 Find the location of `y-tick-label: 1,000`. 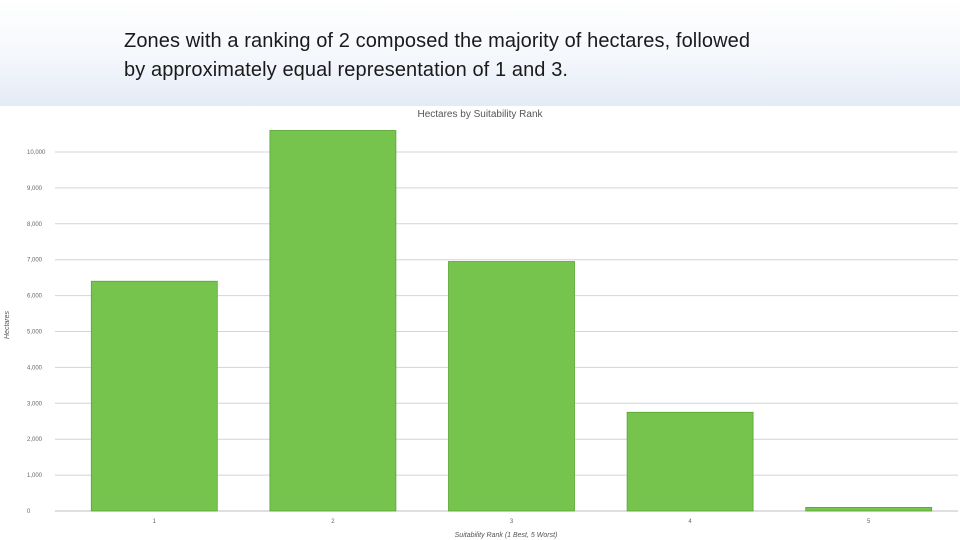

y-tick-label: 1,000 is located at coordinates (35, 476).